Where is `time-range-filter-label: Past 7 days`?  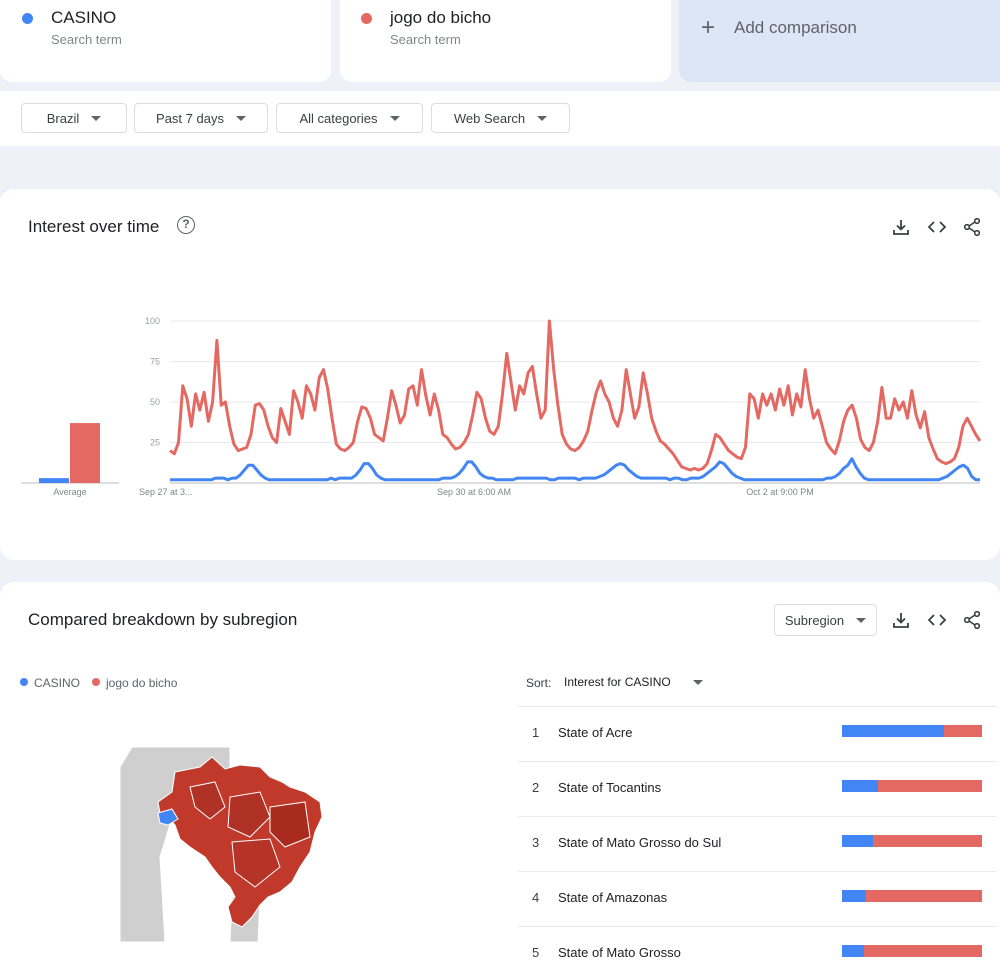
time-range-filter-label: Past 7 days is located at coordinates (190, 118).